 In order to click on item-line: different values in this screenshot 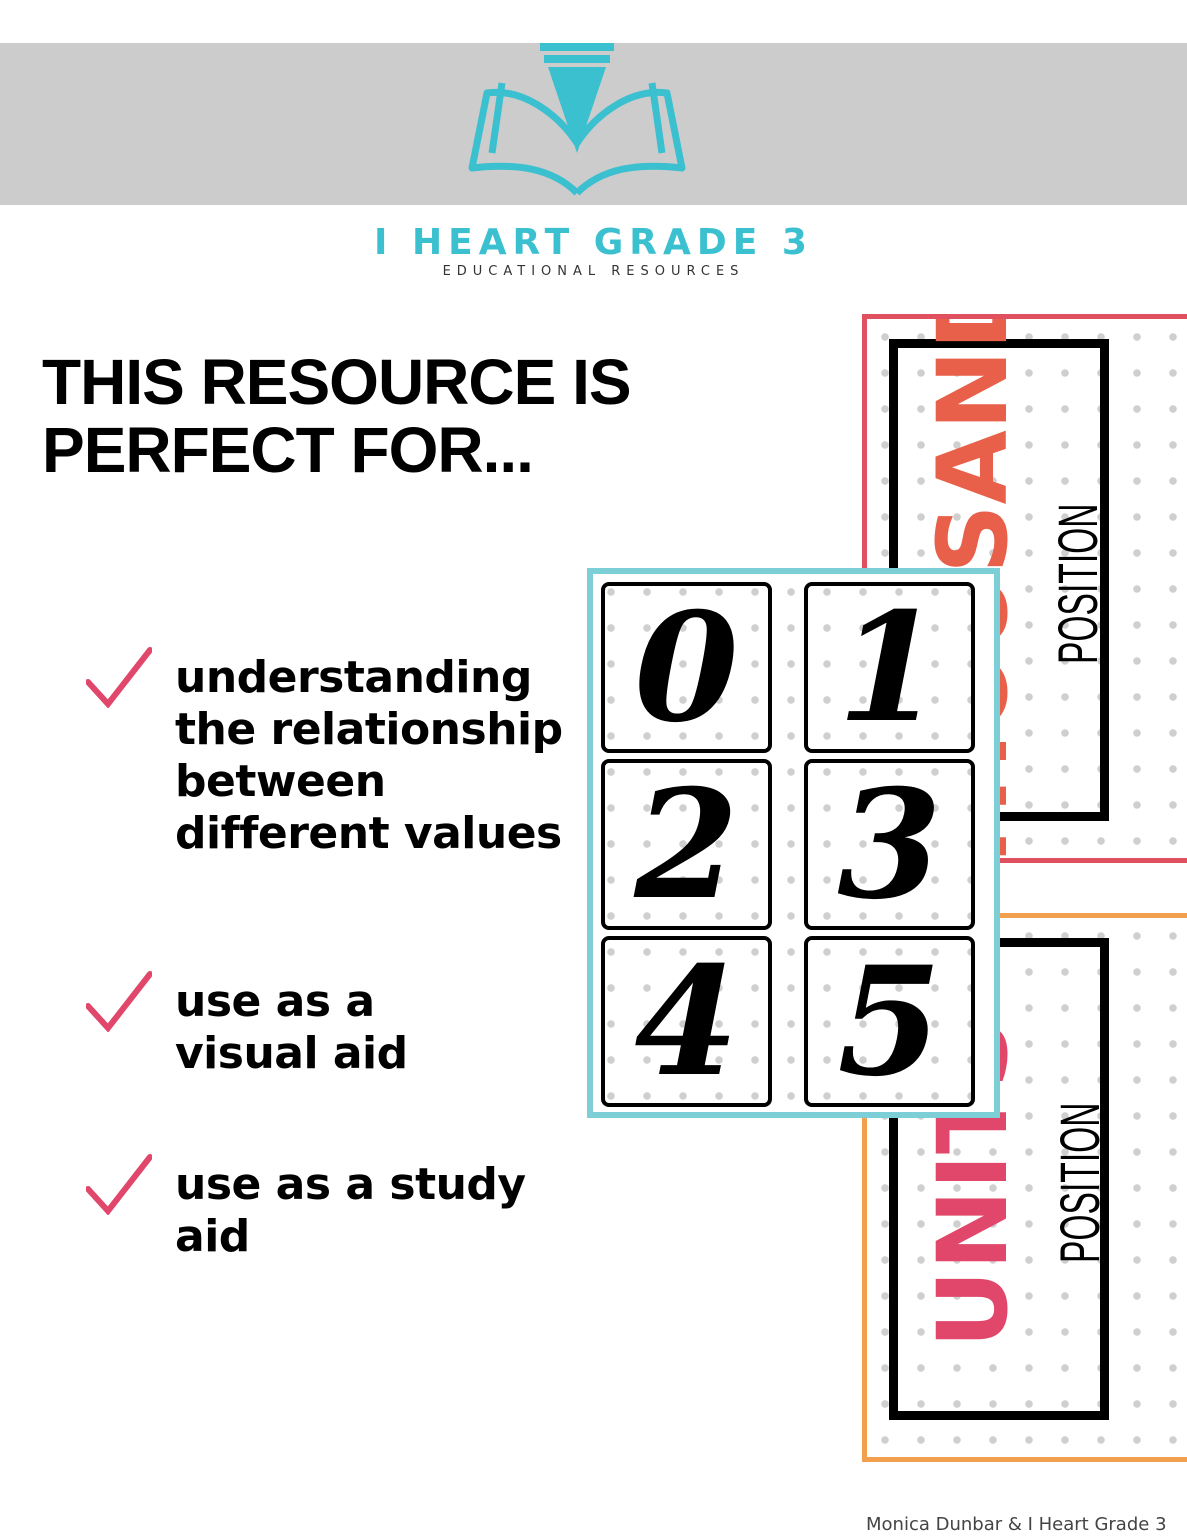, I will do `click(368, 833)`.